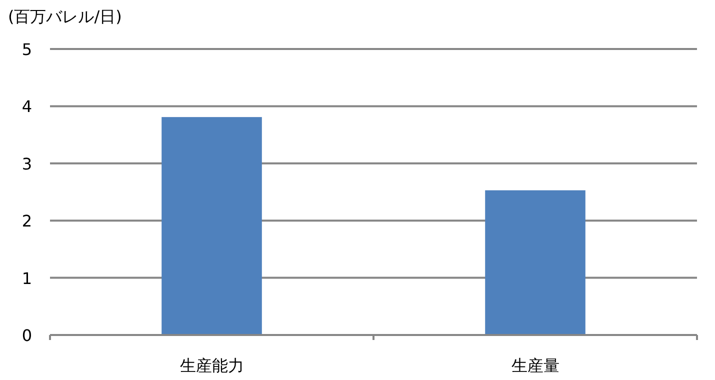 This screenshot has height=380, width=715. Describe the element at coordinates (27, 221) in the screenshot. I see `y-tick-label: 2` at that location.